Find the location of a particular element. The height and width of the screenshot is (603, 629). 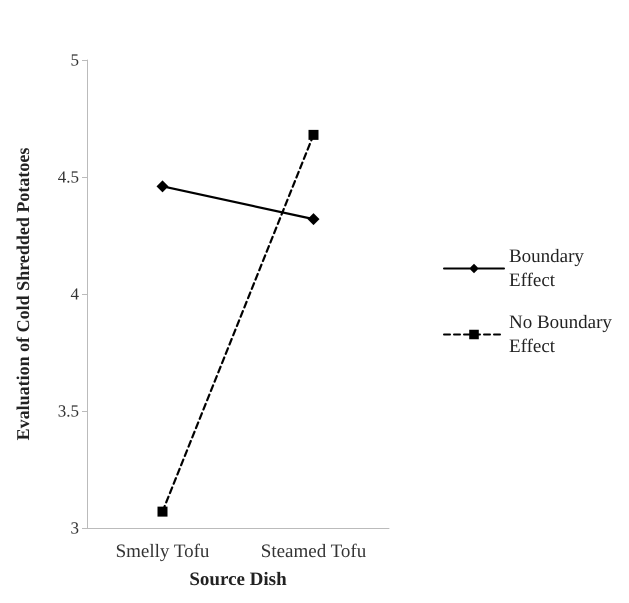

y-tick-label: 5 is located at coordinates (74, 60).